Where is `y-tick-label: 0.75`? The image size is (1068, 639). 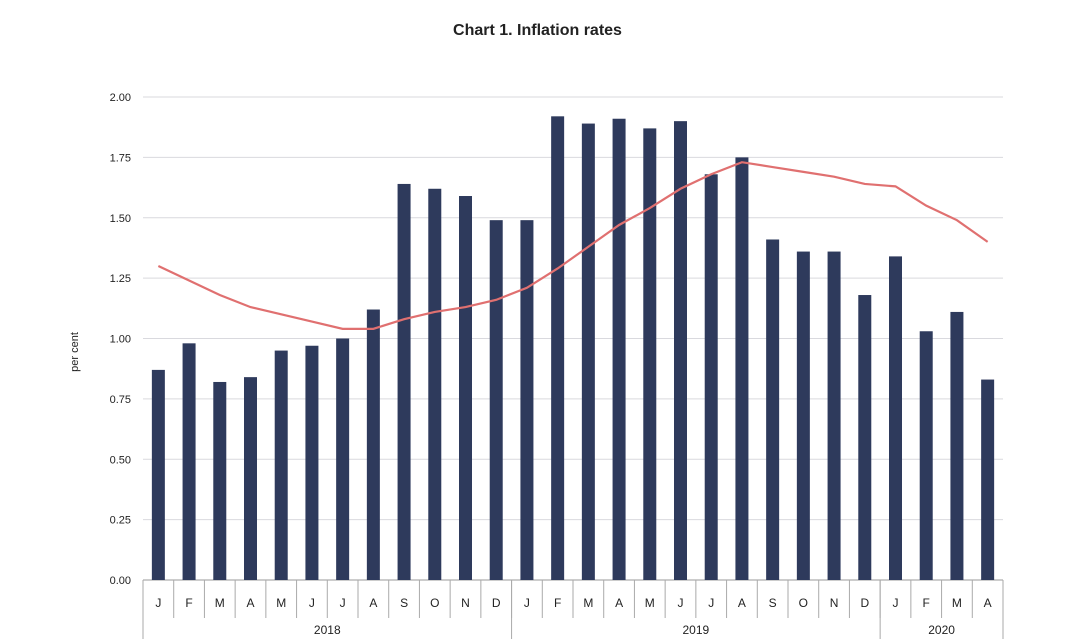 y-tick-label: 0.75 is located at coordinates (120, 400).